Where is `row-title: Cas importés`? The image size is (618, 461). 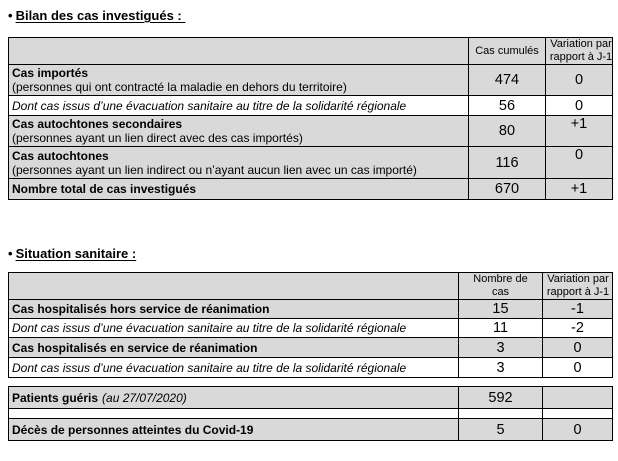
row-title: Cas importés is located at coordinates (50, 73).